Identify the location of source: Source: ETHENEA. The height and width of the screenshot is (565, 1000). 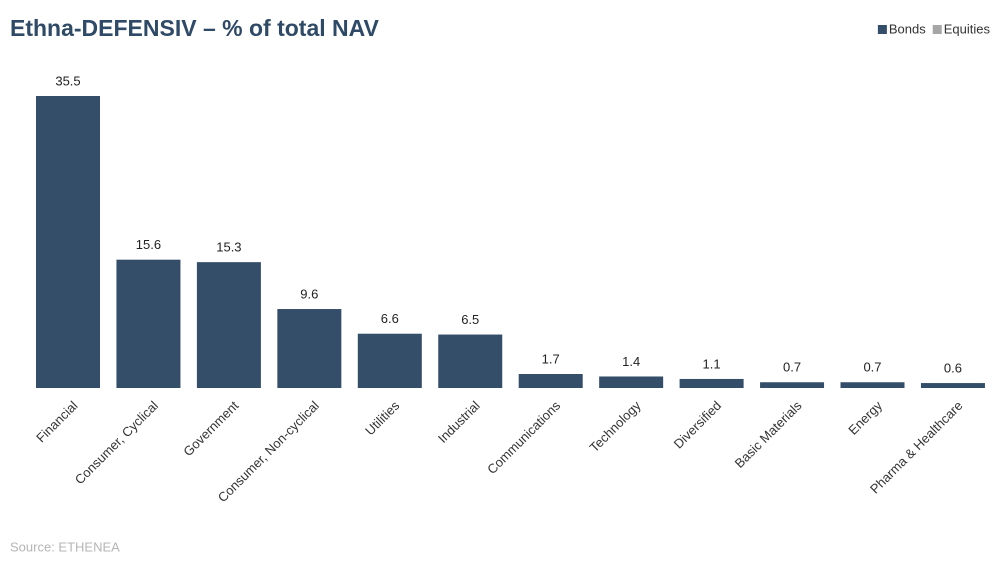
(65, 546).